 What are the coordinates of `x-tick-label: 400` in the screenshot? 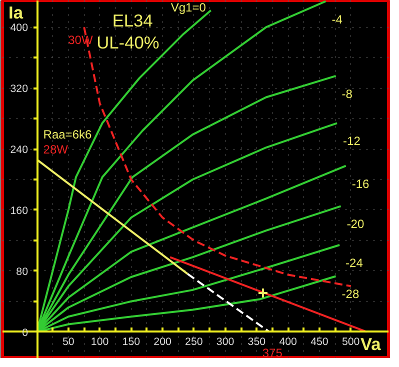 It's located at (288, 342).